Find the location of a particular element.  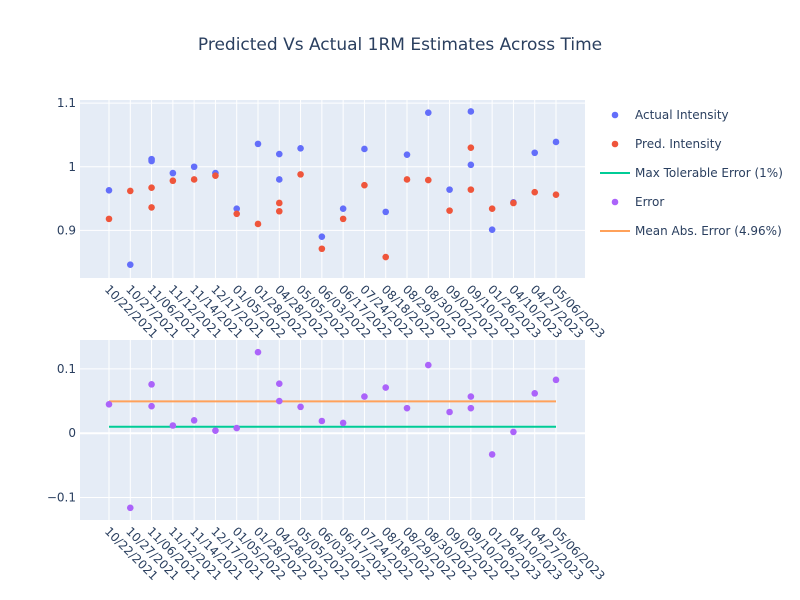

legend-label: Mean Abs. Error (4.96%) is located at coordinates (708, 231).